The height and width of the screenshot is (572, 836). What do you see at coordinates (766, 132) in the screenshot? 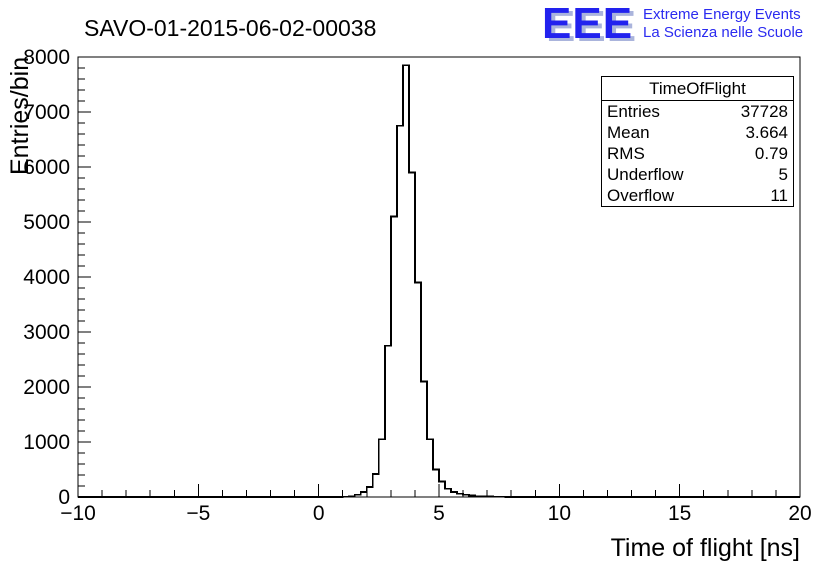
I see `stats-value: 3.664` at bounding box center [766, 132].